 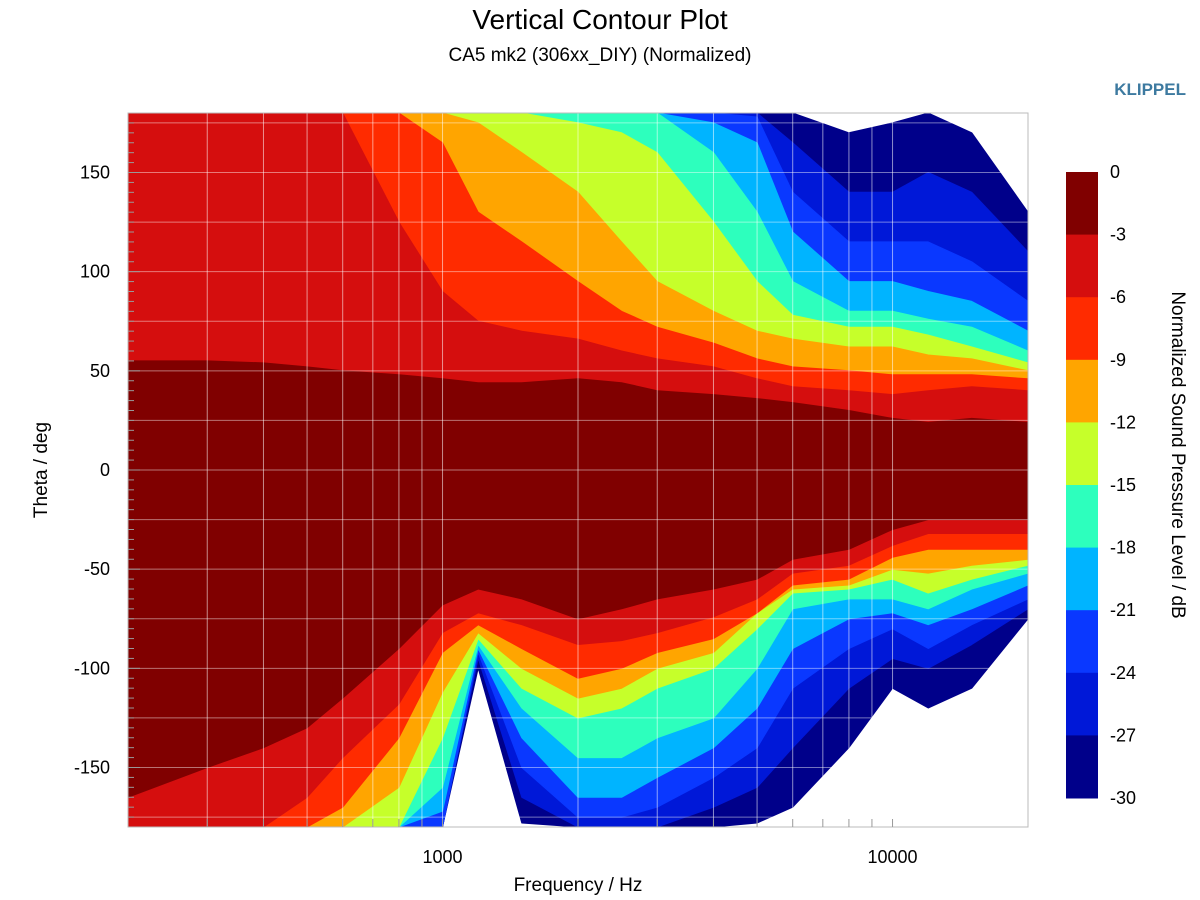 What do you see at coordinates (600, 19) in the screenshot?
I see `chart-title: Vertical Contour Plot` at bounding box center [600, 19].